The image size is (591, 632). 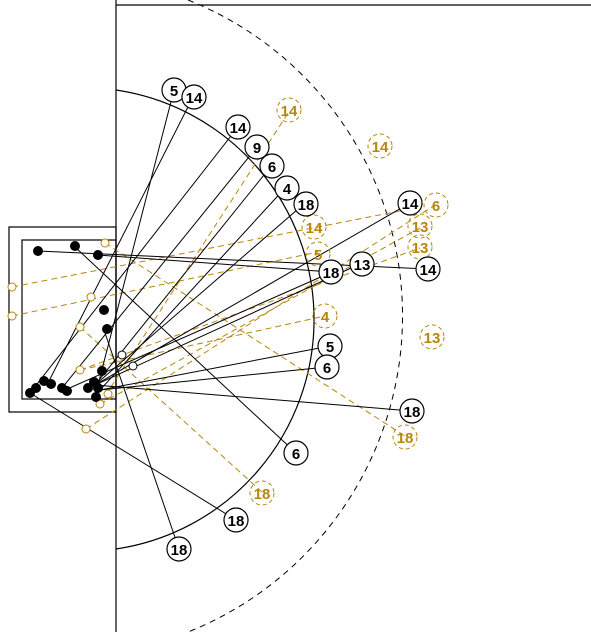 I want to click on black-marker: 4, so click(x=287, y=188).